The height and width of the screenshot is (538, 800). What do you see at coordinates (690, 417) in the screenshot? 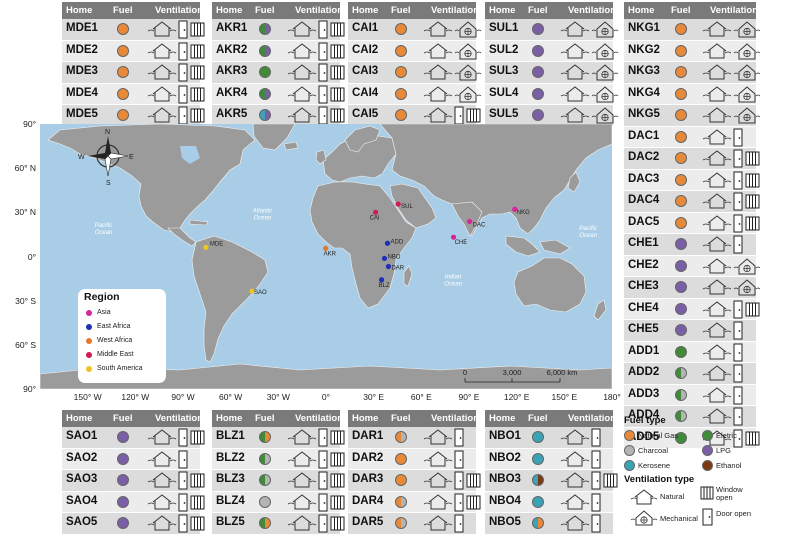
I see `table-row: ADD4` at bounding box center [690, 417].